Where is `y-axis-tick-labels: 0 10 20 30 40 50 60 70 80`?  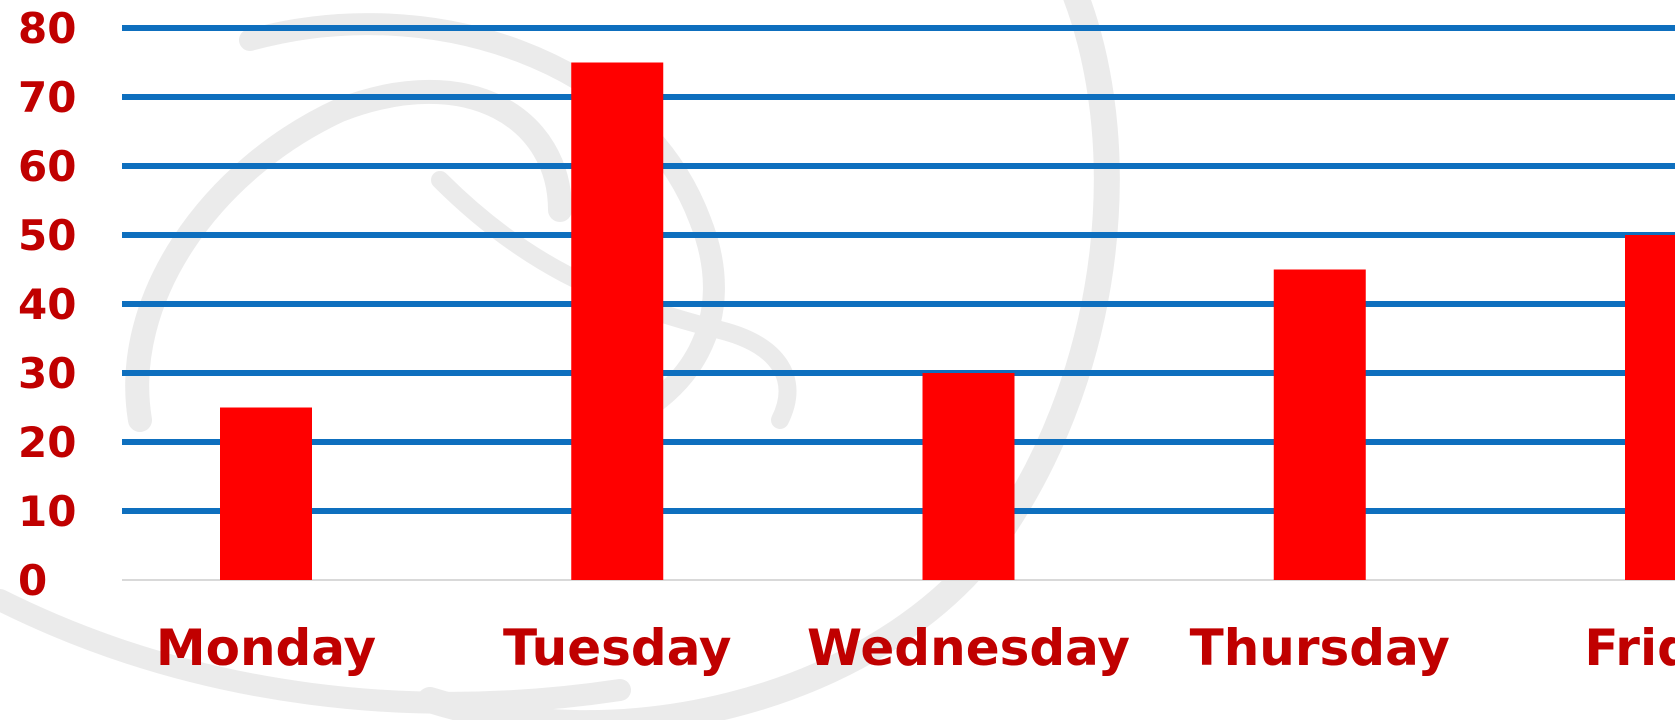 y-axis-tick-labels: 0 10 20 30 40 50 60 70 80 is located at coordinates (47, 304).